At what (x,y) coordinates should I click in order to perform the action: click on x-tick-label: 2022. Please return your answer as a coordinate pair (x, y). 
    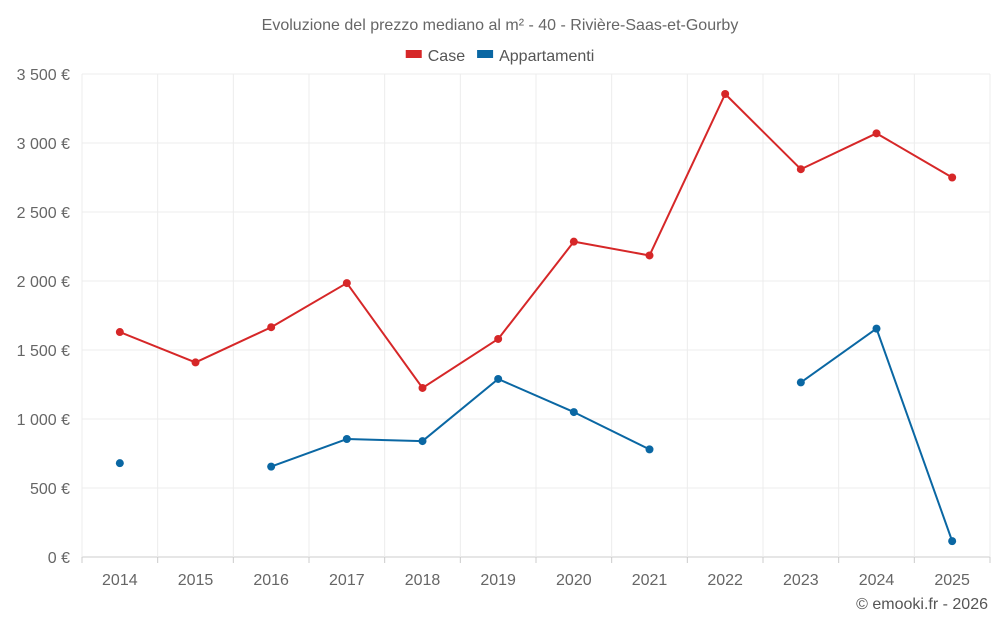
    Looking at the image, I should click on (725, 580).